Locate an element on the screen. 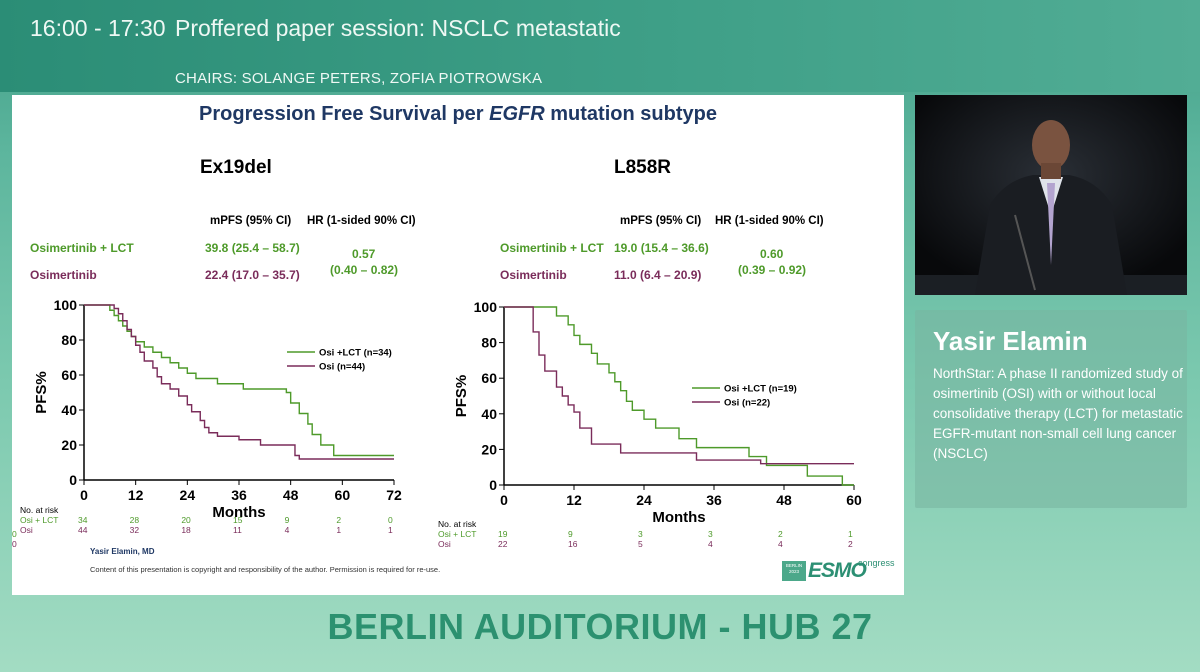  legend-entry: Osi (n=44) is located at coordinates (342, 367).